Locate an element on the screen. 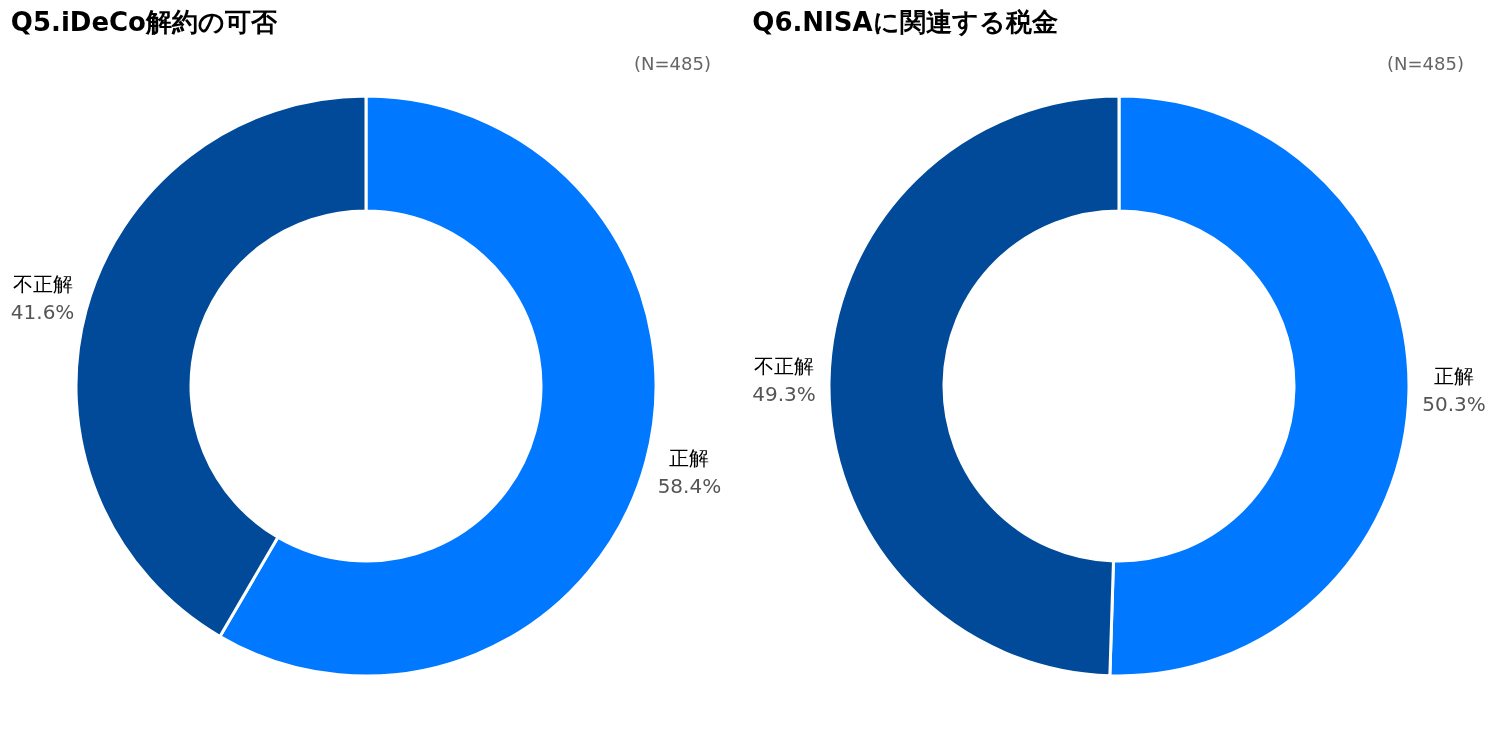  data-label: 41.6% is located at coordinates (42, 311).